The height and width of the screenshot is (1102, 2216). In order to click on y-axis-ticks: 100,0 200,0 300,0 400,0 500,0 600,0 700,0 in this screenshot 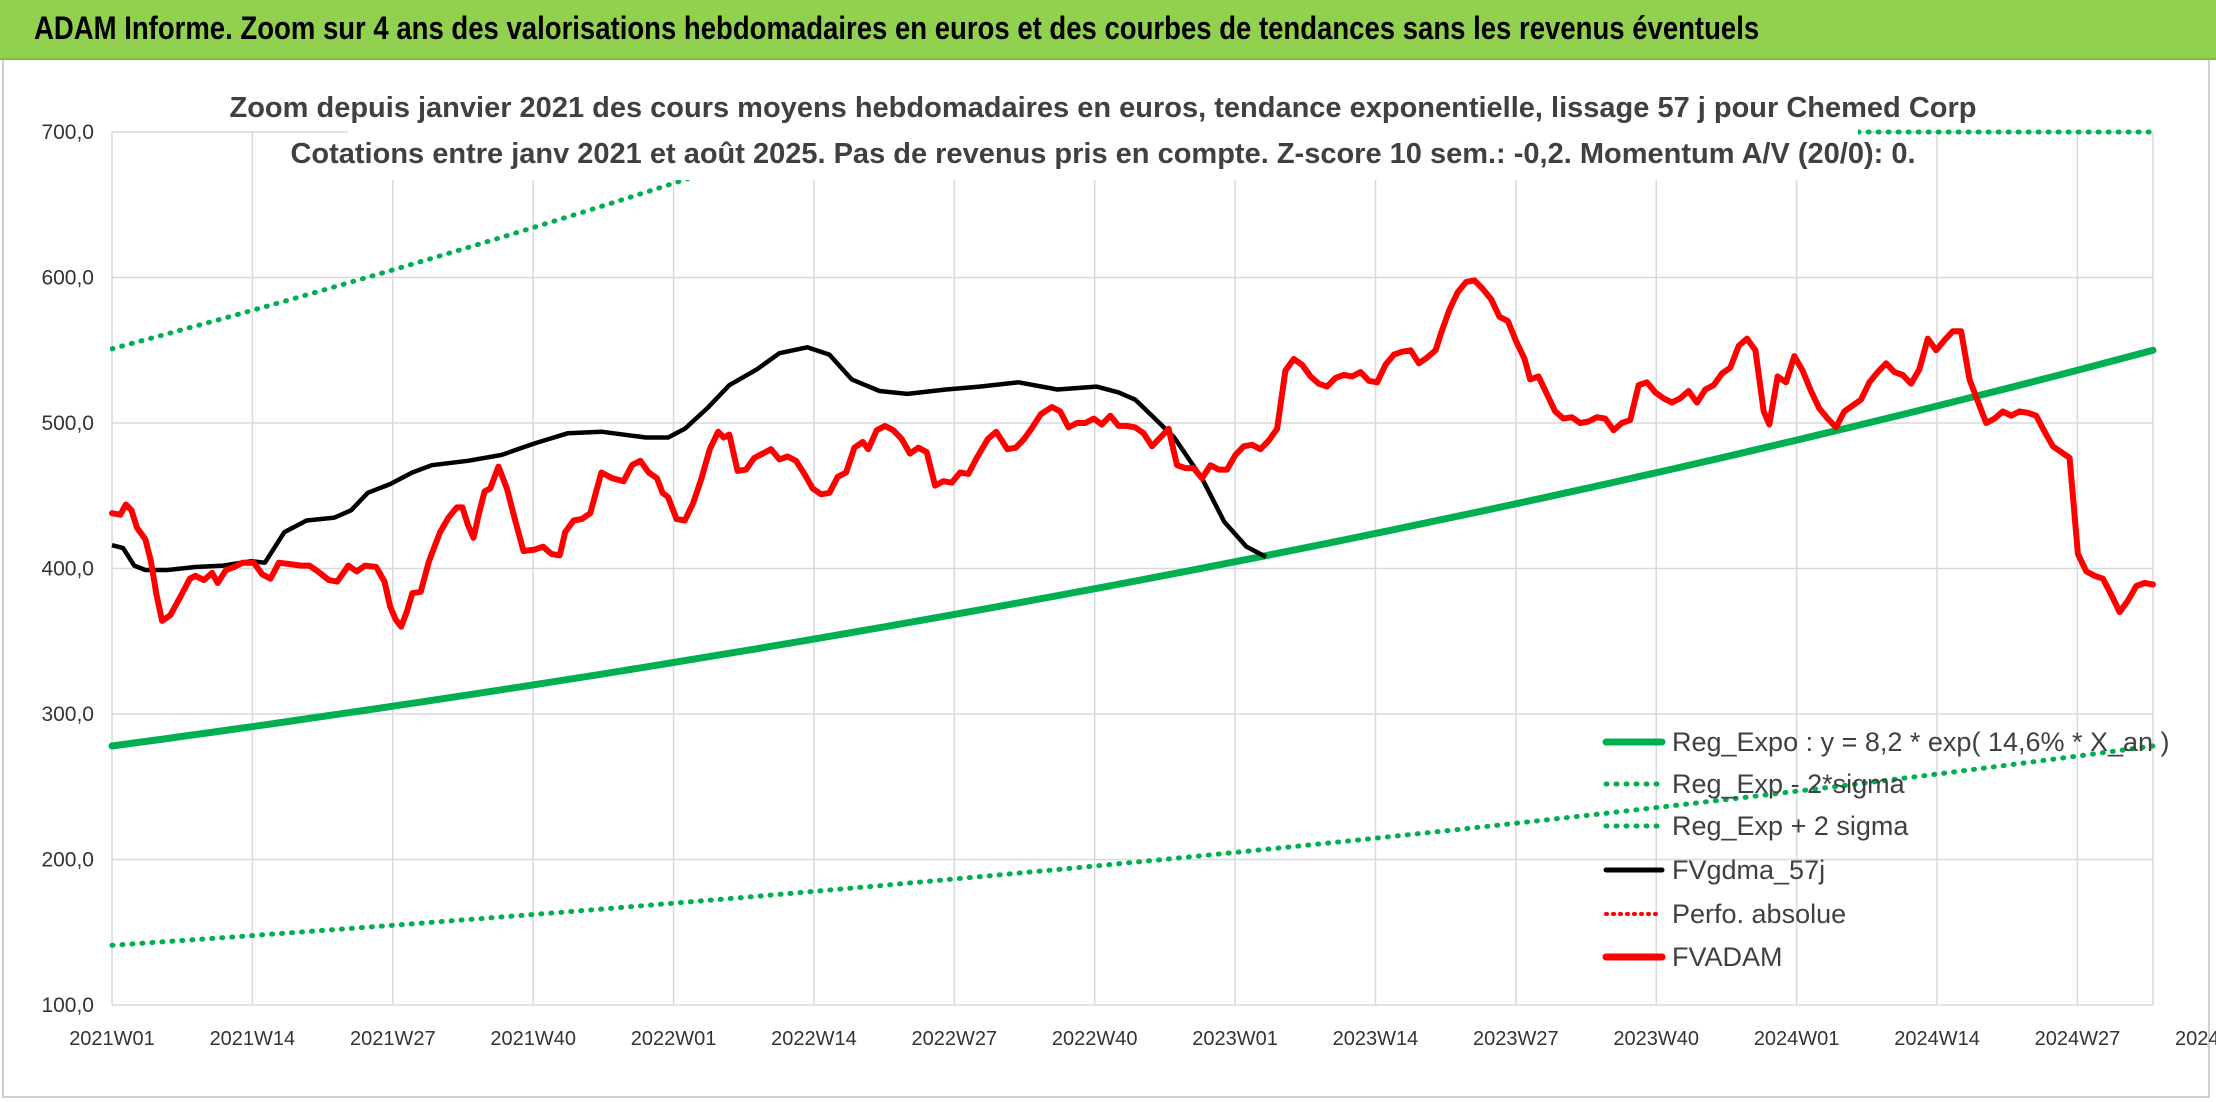, I will do `click(67, 569)`.